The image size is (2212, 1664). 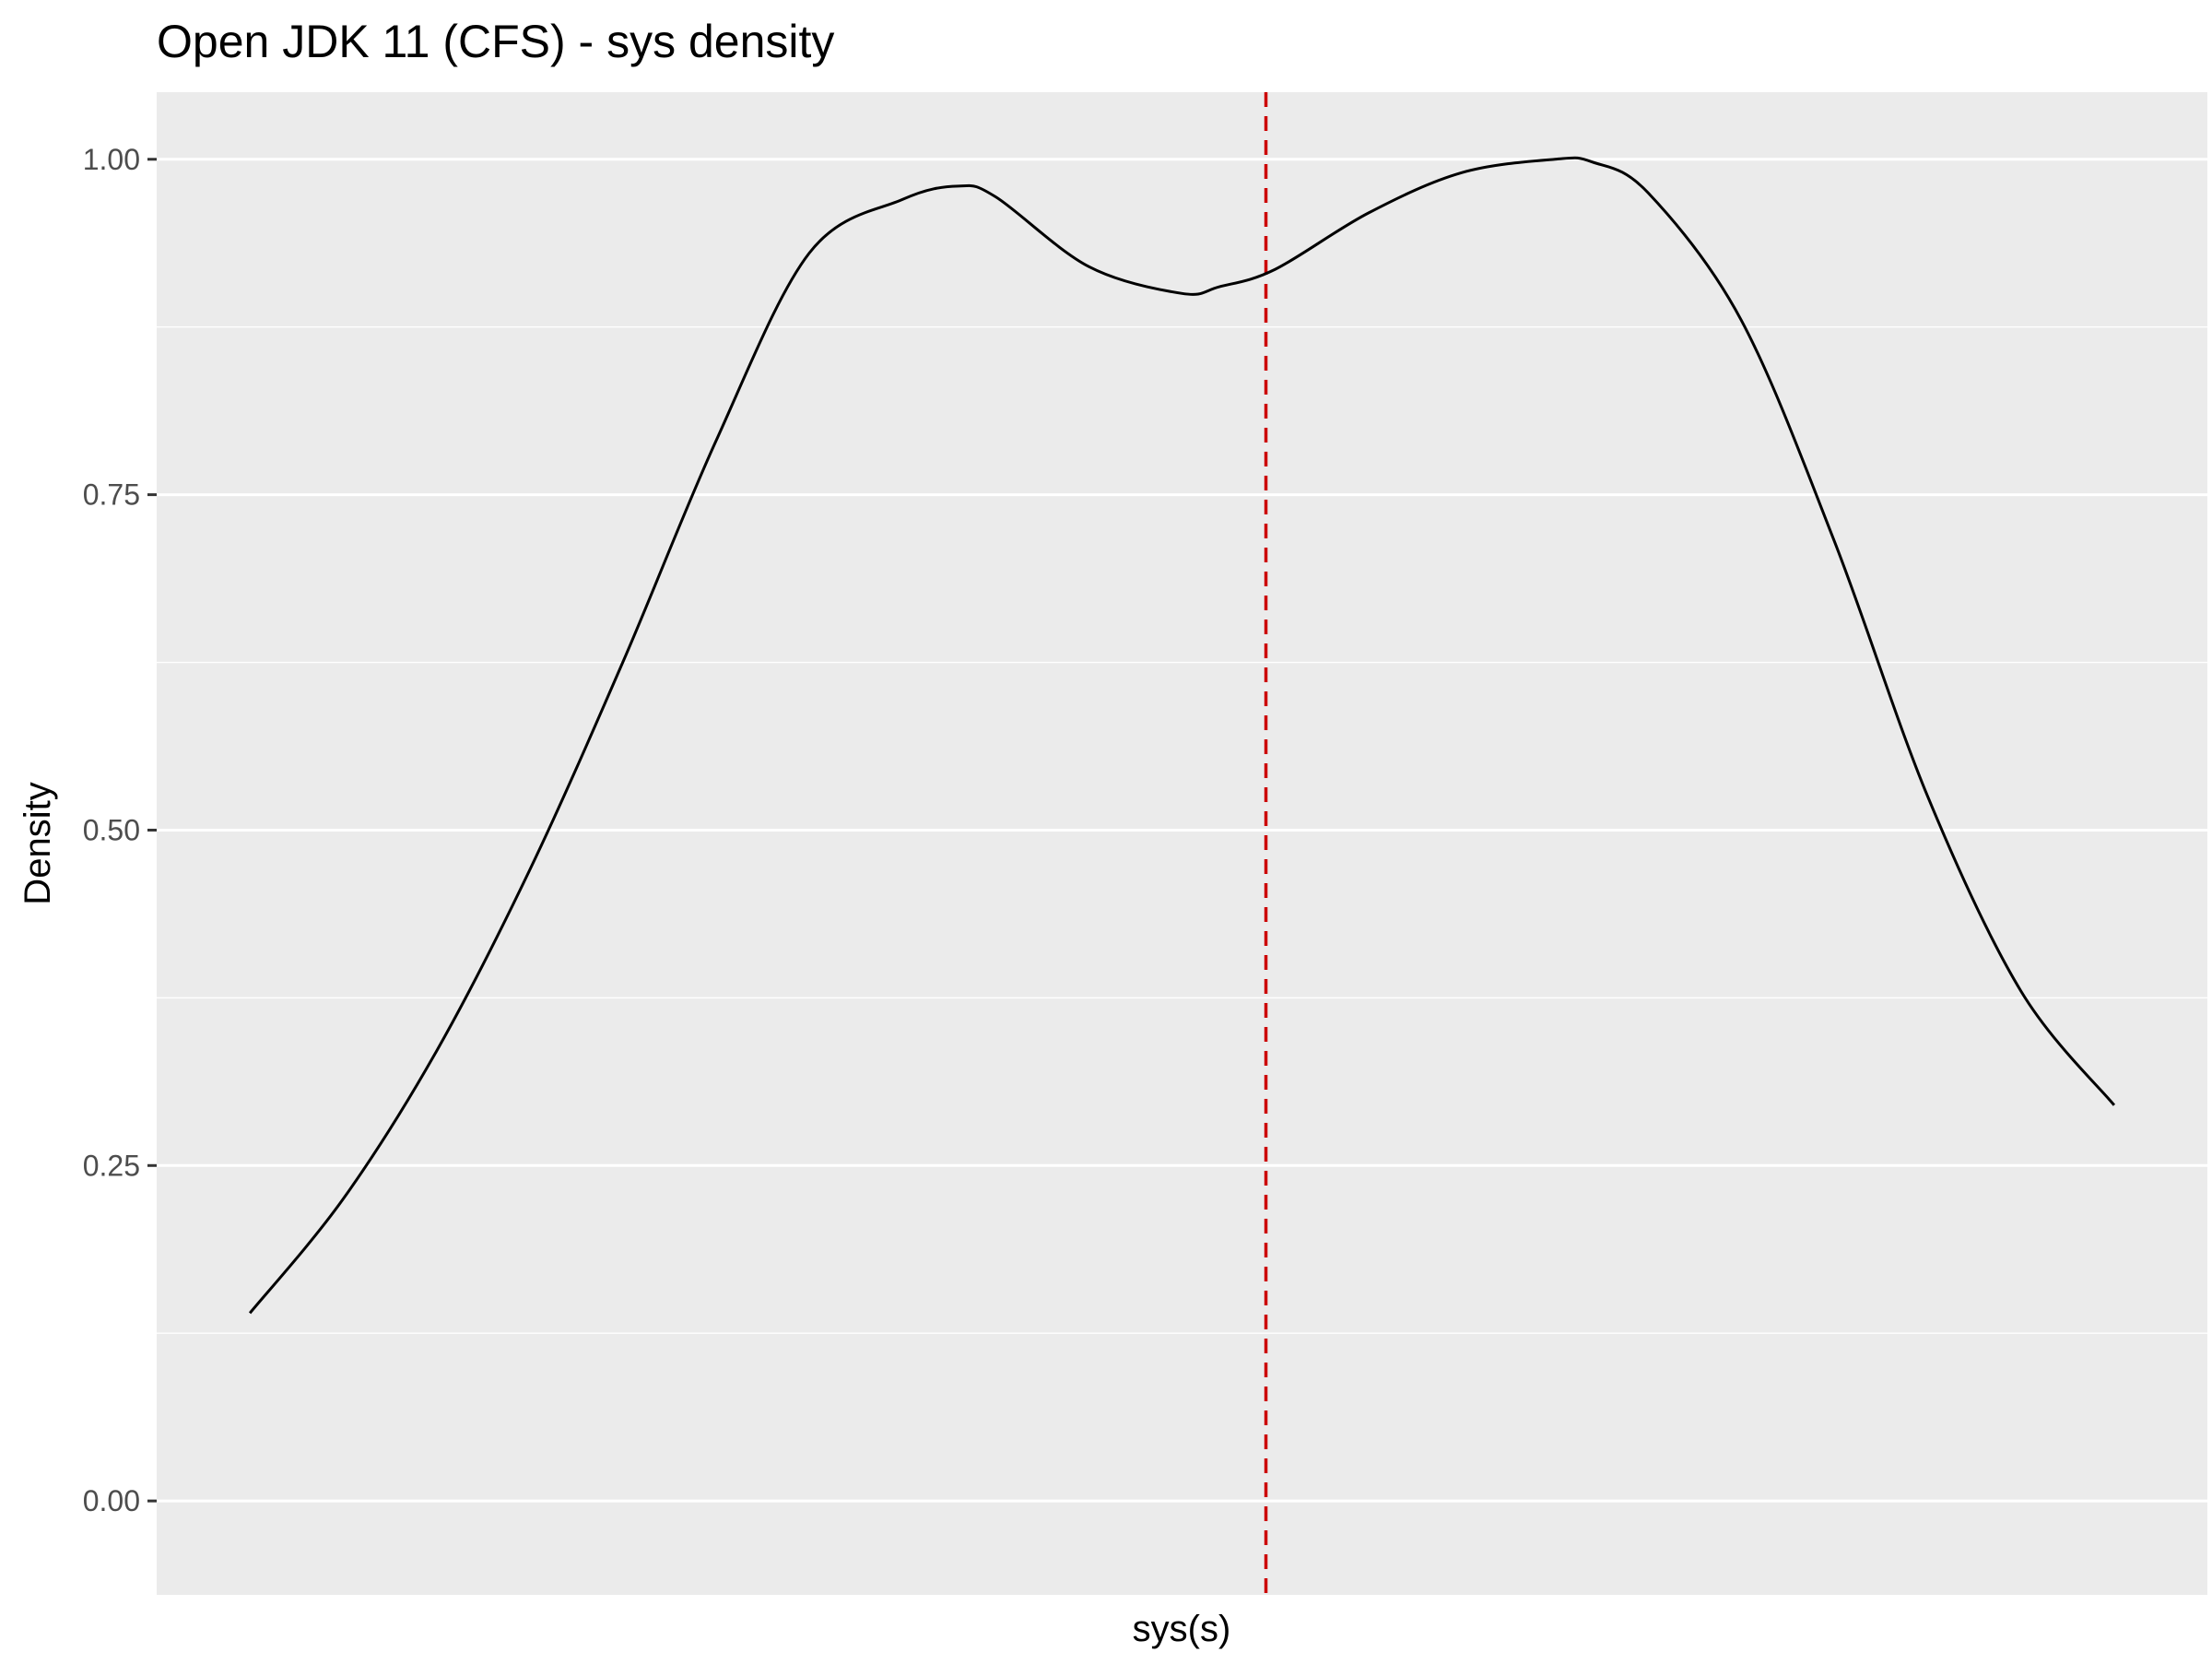 I want to click on y-tick-label: 0.75, so click(x=111, y=495).